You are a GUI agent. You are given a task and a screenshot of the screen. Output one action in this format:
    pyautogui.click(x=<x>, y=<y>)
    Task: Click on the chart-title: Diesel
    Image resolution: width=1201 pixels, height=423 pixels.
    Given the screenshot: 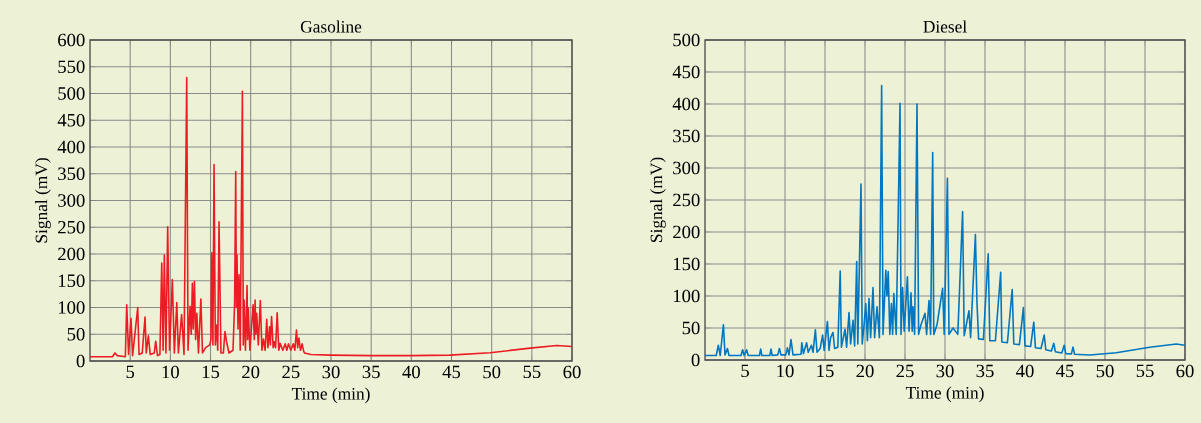 What is the action you would take?
    pyautogui.click(x=945, y=26)
    